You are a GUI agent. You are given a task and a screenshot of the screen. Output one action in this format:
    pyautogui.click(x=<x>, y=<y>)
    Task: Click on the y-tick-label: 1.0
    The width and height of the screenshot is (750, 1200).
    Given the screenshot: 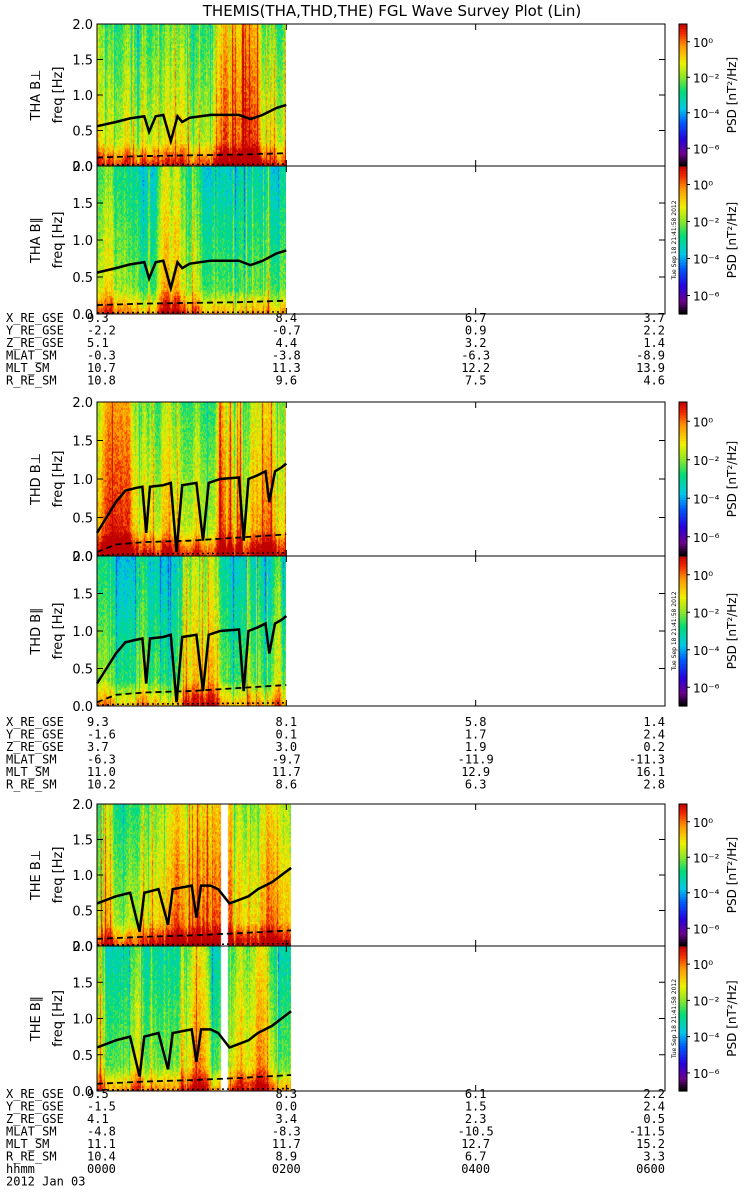 What is the action you would take?
    pyautogui.click(x=82, y=632)
    